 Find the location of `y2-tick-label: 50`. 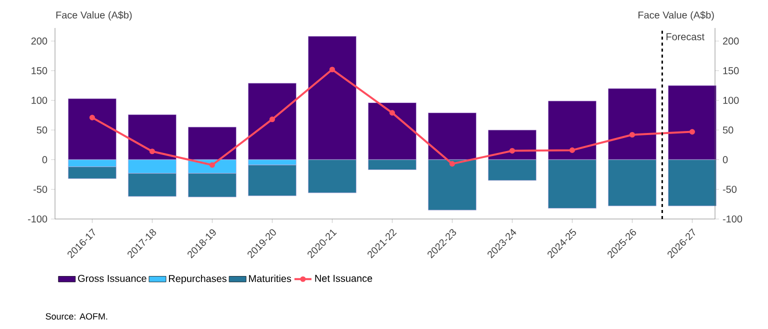

y2-tick-label: 50 is located at coordinates (728, 130).